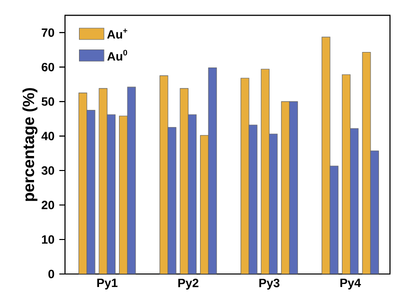  Describe the element at coordinates (48, 101) in the screenshot. I see `y-tick-label: 50` at that location.